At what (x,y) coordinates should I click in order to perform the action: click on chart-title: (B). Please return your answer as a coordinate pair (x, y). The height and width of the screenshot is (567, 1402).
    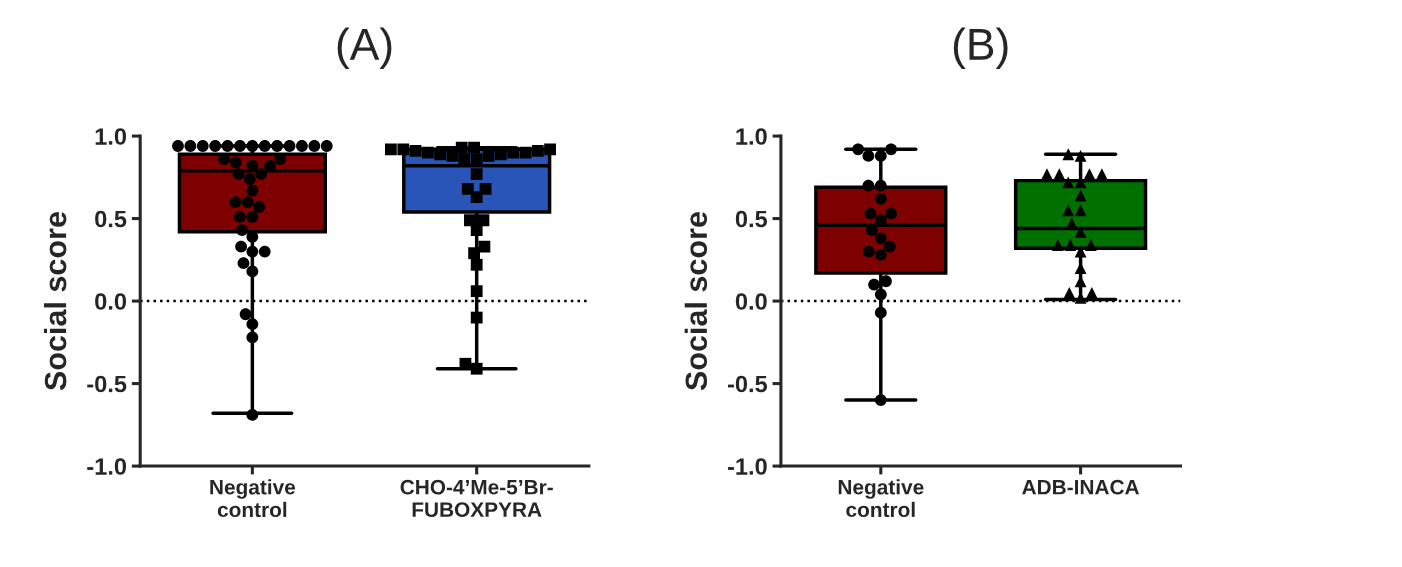
    Looking at the image, I should click on (980, 48).